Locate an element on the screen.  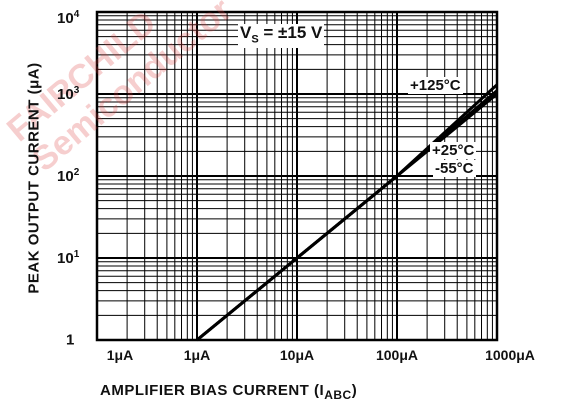
x-axis-label: AMPLIFIER BIAS CURRENT (IABC) is located at coordinates (229, 392).